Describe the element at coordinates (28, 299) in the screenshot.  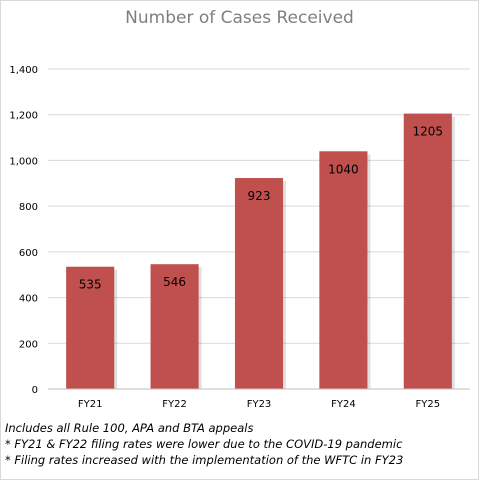
I see `y-tick-label: 400` at that location.